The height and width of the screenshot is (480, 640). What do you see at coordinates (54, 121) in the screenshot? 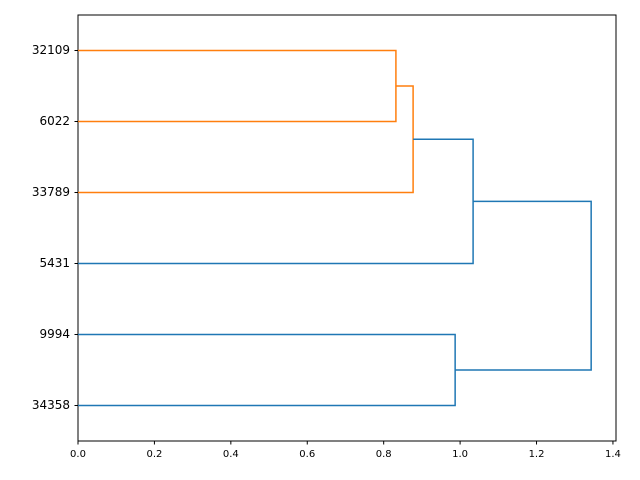
I see `leaf-label: 6022` at bounding box center [54, 121].